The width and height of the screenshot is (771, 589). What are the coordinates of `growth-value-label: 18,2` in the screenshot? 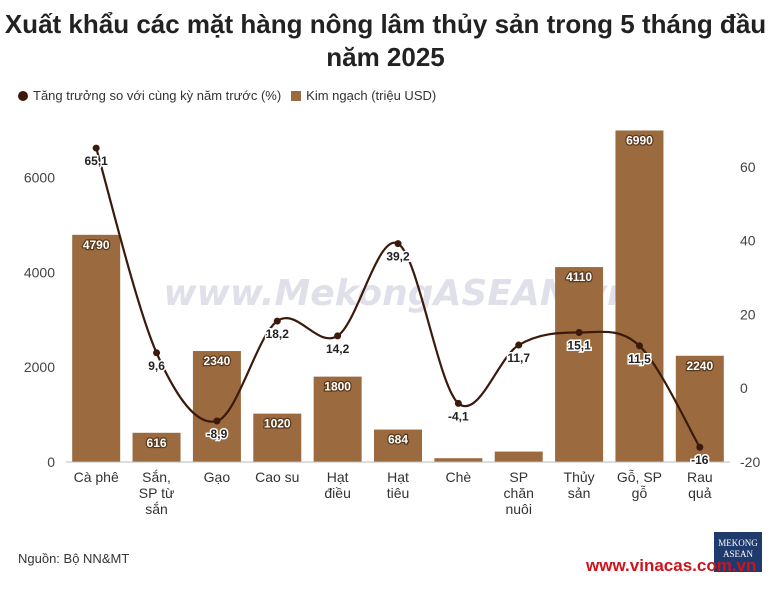 It's located at (278, 334).